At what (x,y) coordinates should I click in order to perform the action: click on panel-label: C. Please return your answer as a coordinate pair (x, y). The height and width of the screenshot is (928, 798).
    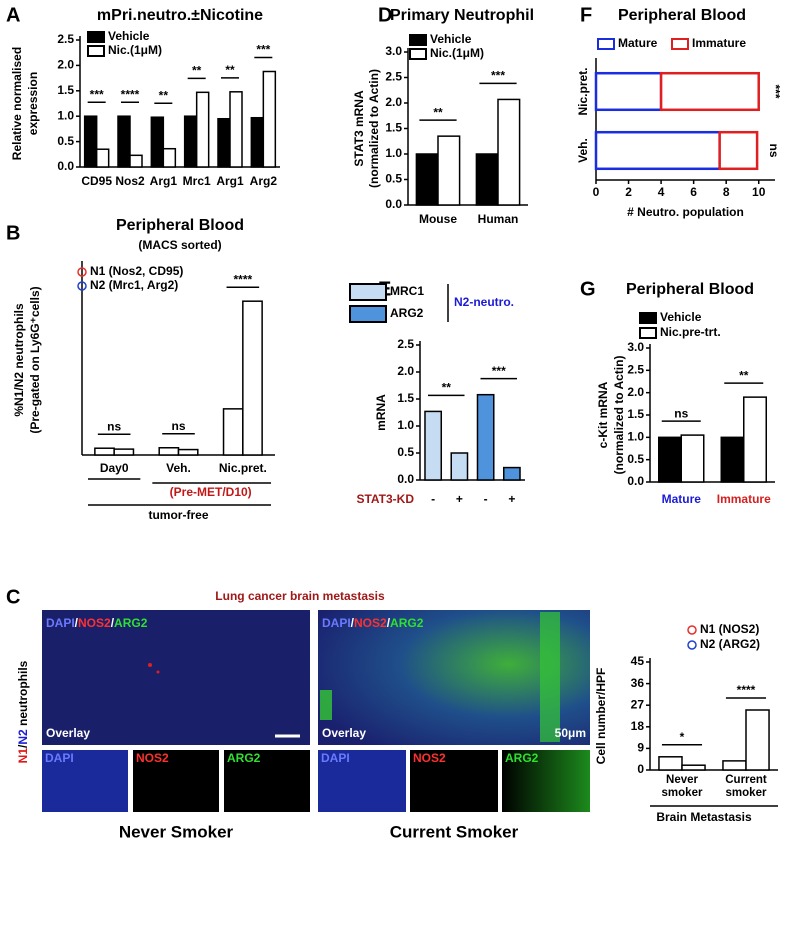
    Looking at the image, I should click on (13, 597).